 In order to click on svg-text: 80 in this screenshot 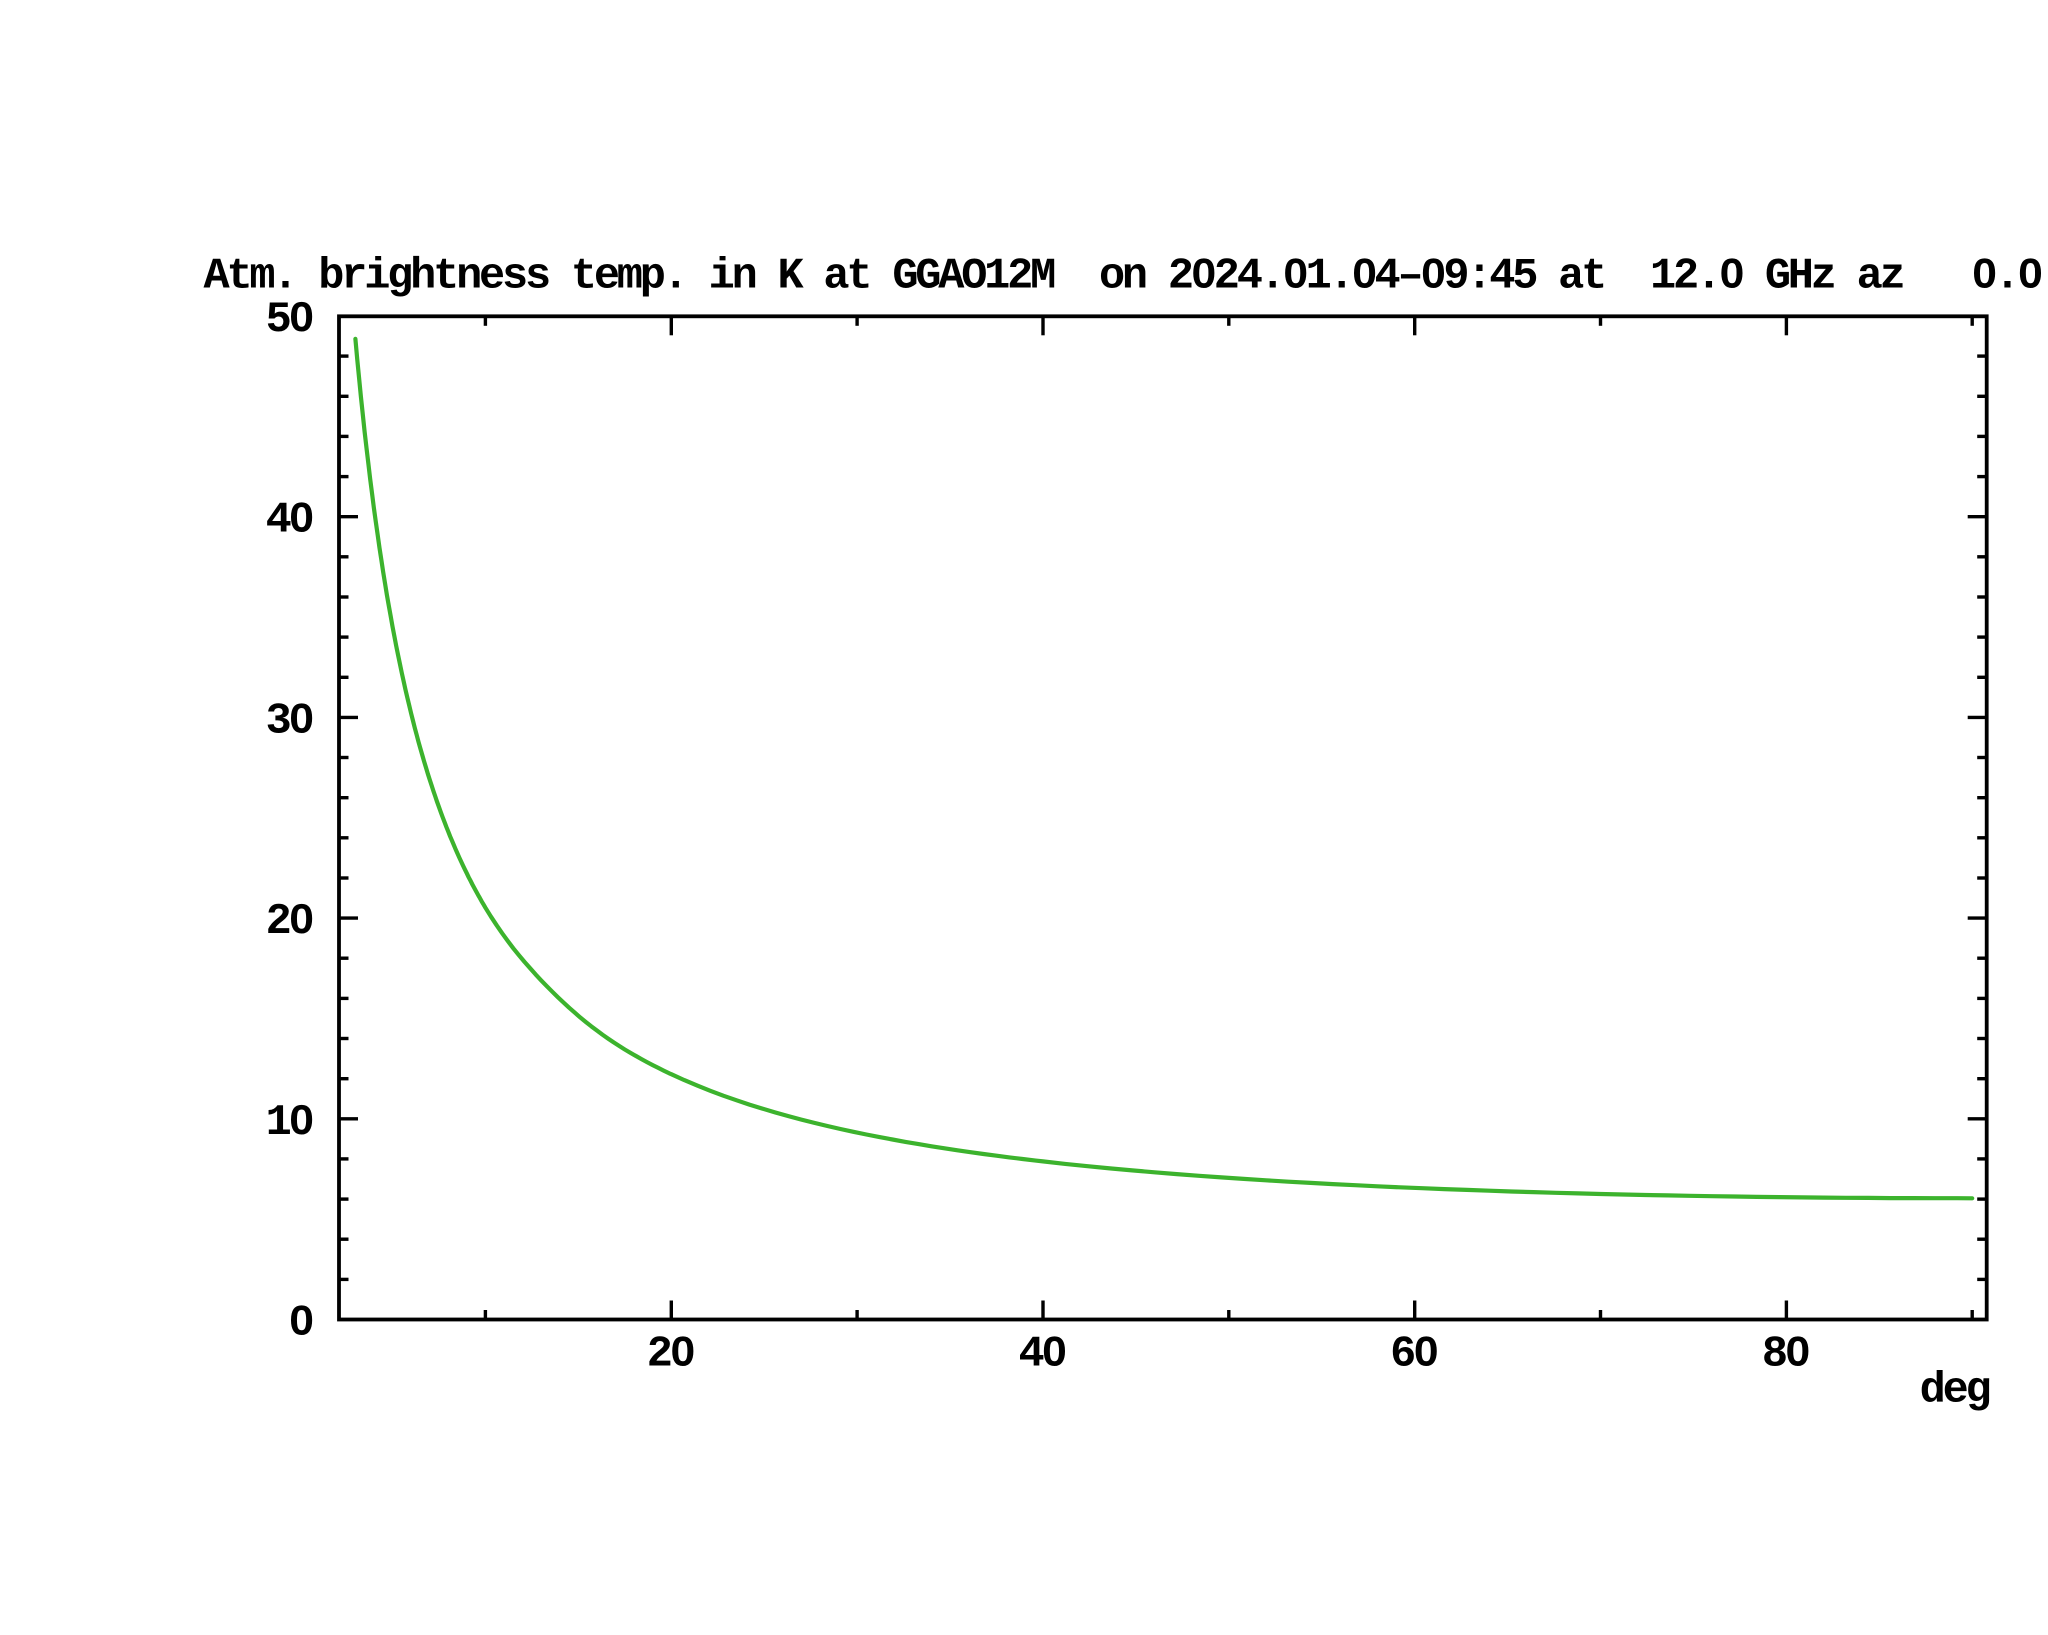, I will do `click(1785, 1355)`.